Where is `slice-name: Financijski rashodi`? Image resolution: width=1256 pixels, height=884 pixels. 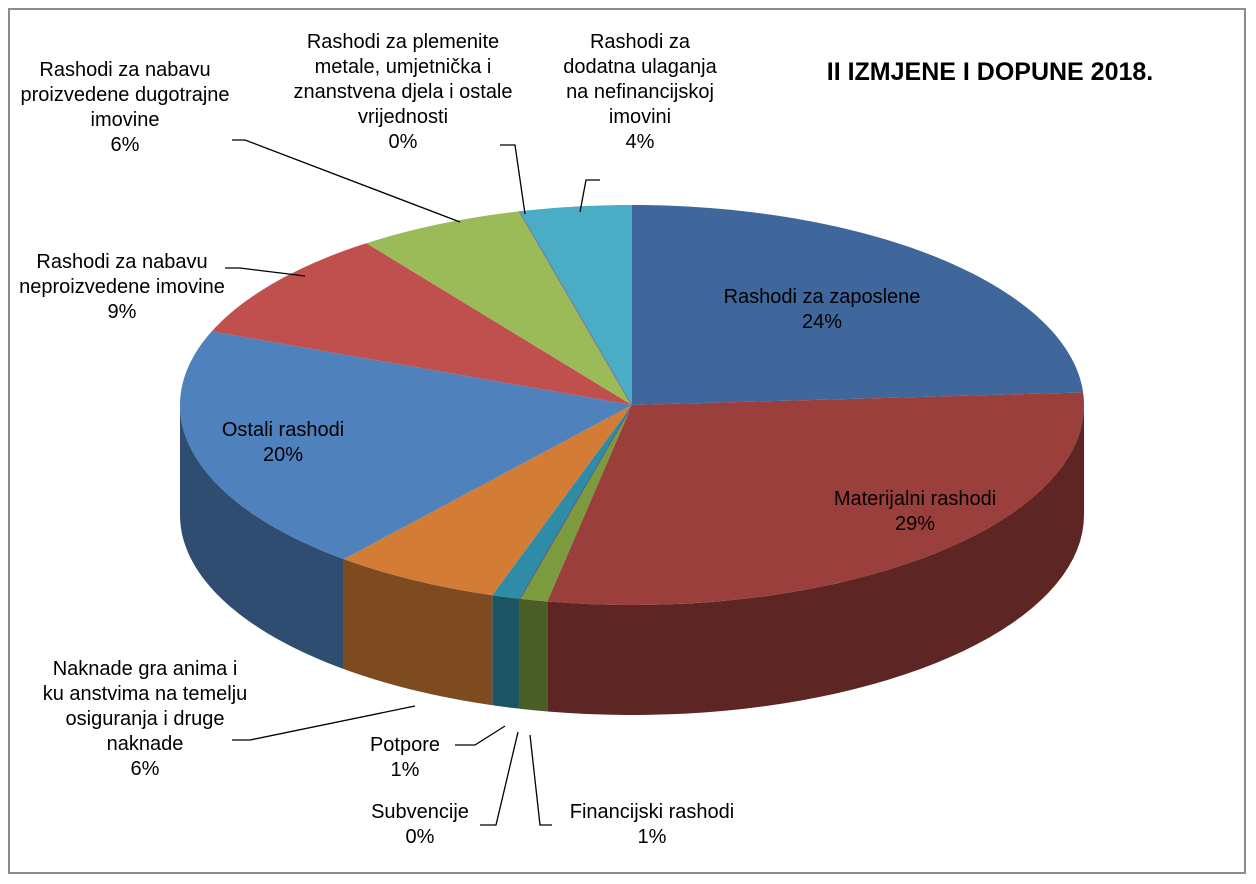 slice-name: Financijski rashodi is located at coordinates (652, 812).